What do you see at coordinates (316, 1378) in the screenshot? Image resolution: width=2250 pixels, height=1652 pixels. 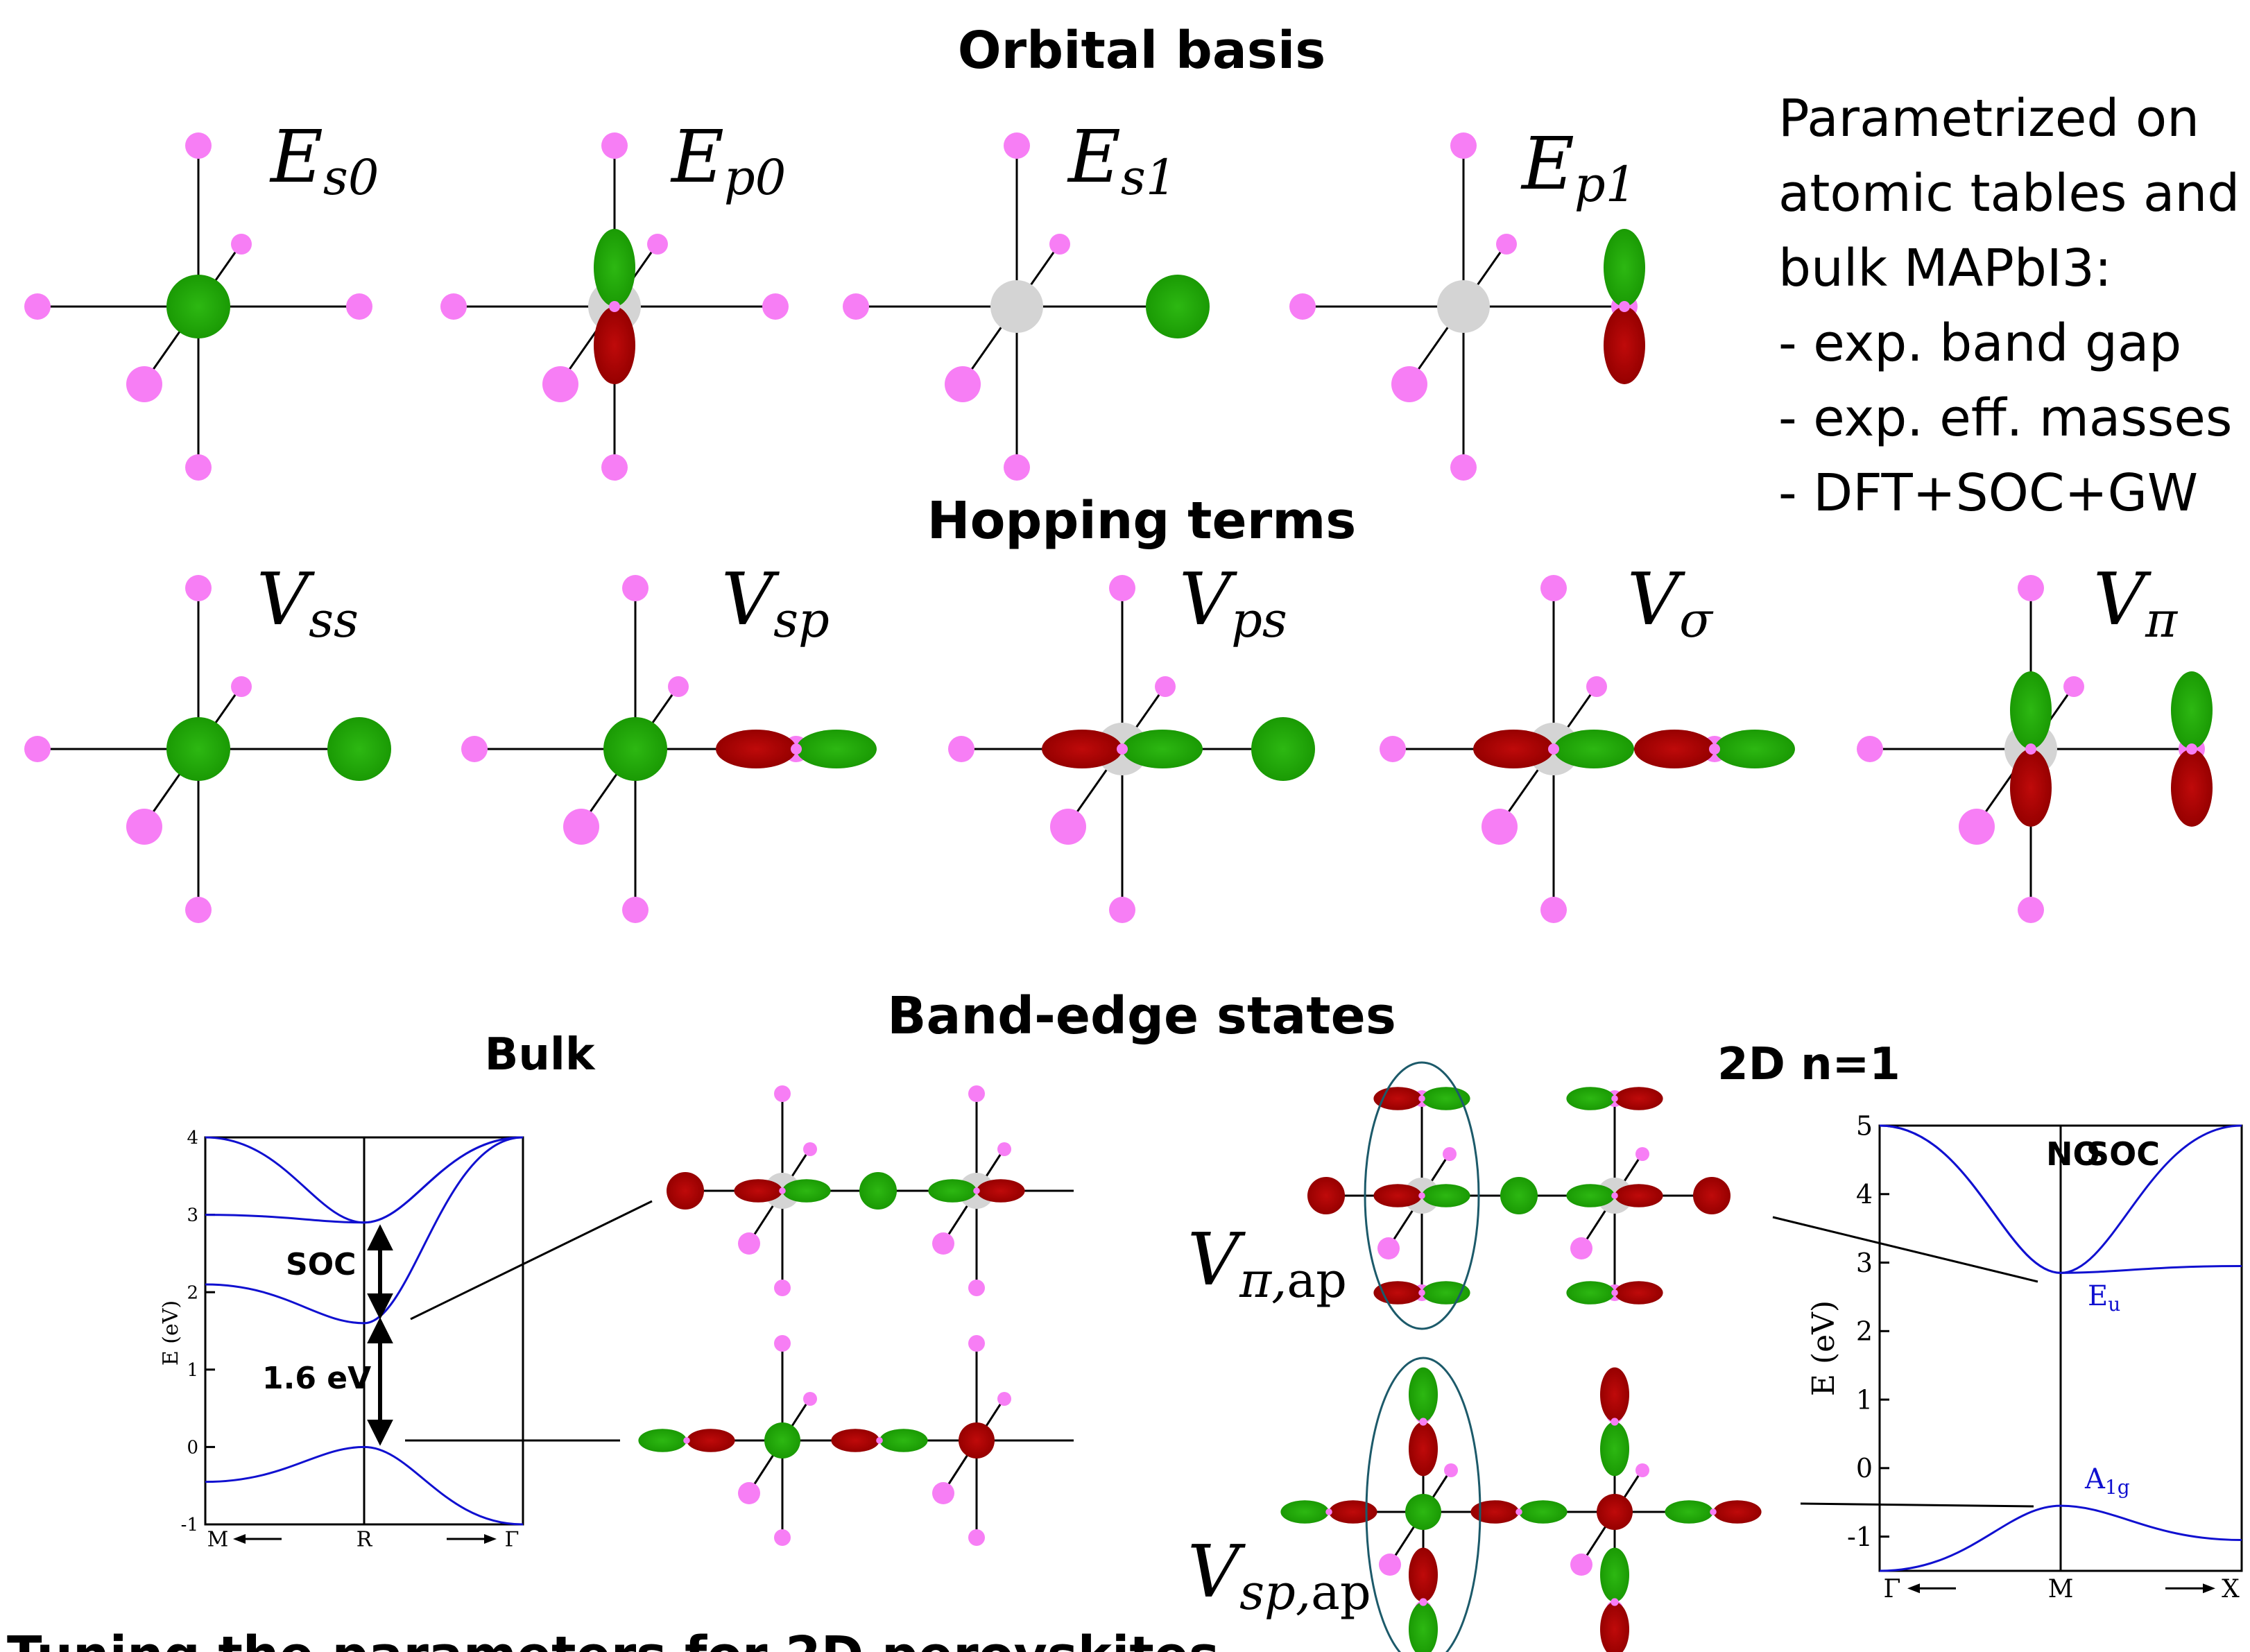 I see `gap-label: 1.6 eV` at bounding box center [316, 1378].